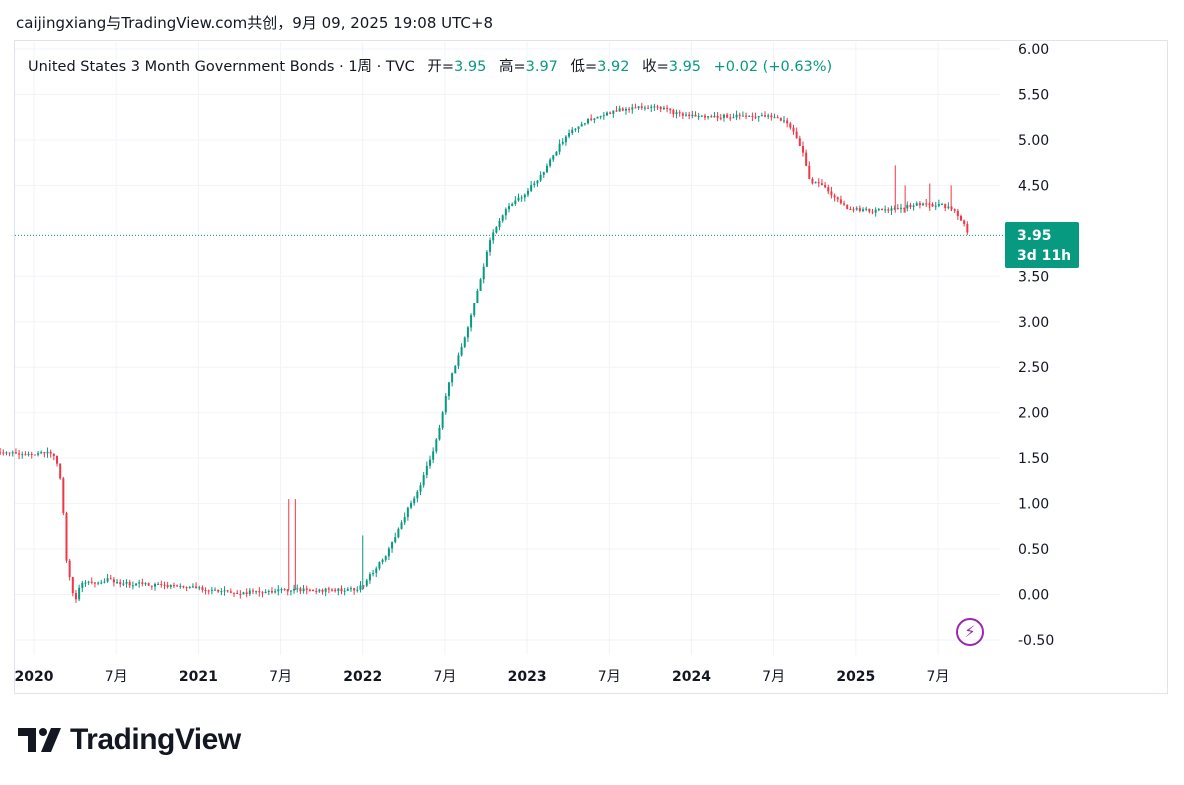  What do you see at coordinates (1033, 186) in the screenshot?
I see `y-tick-label: 4.50` at bounding box center [1033, 186].